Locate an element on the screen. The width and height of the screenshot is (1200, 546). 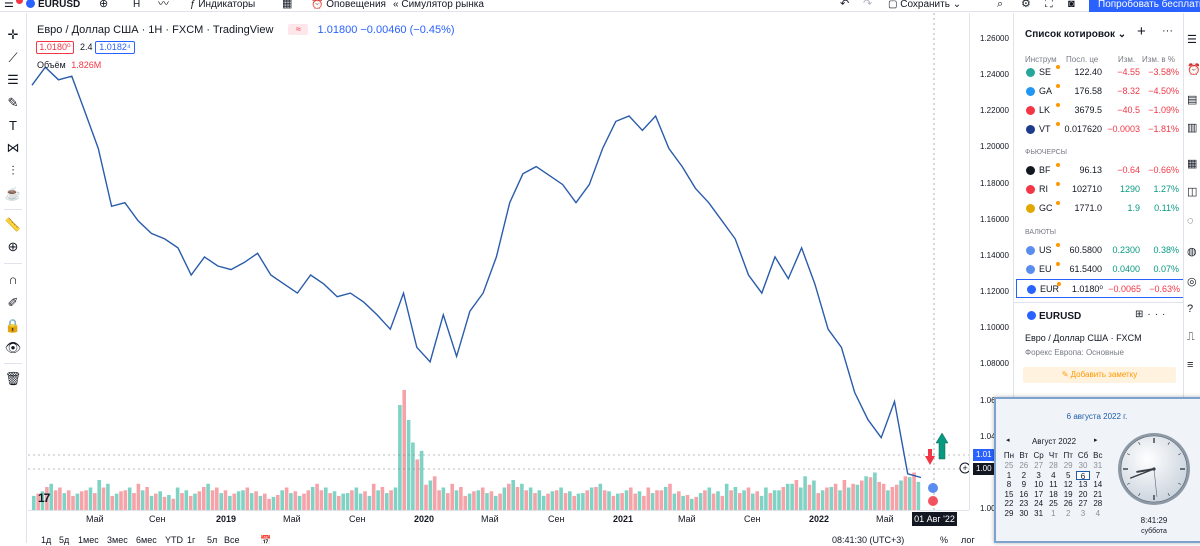
calendar-icon: ▦ is located at coordinates (1192, 164).